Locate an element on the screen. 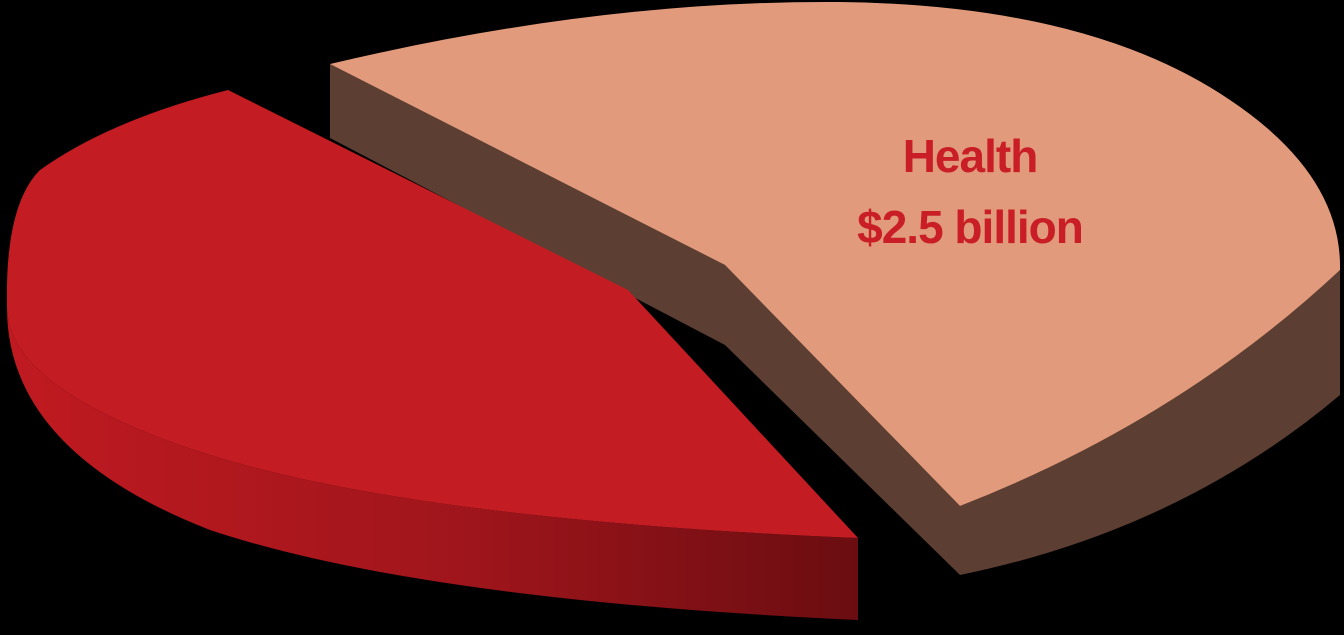 The height and width of the screenshot is (635, 1344). pie-slice-health-value: $2.5 billion is located at coordinates (970, 227).